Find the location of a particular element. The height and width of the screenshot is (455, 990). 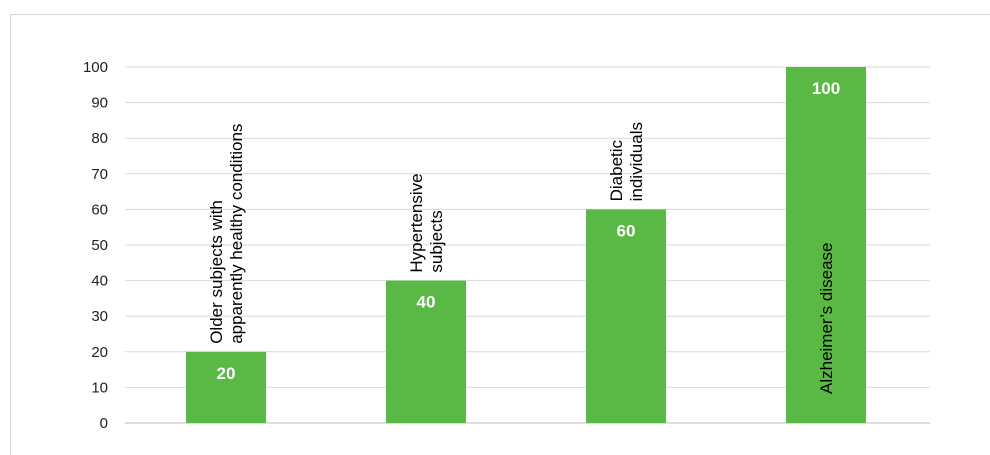

category-label: Older subjects with is located at coordinates (216, 272).